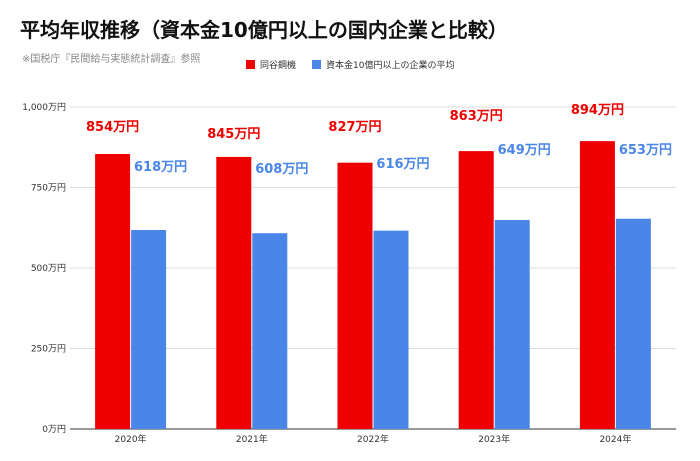 The width and height of the screenshot is (700, 461). Describe the element at coordinates (597, 110) in the screenshot. I see `data-label-company: 894万円` at that location.